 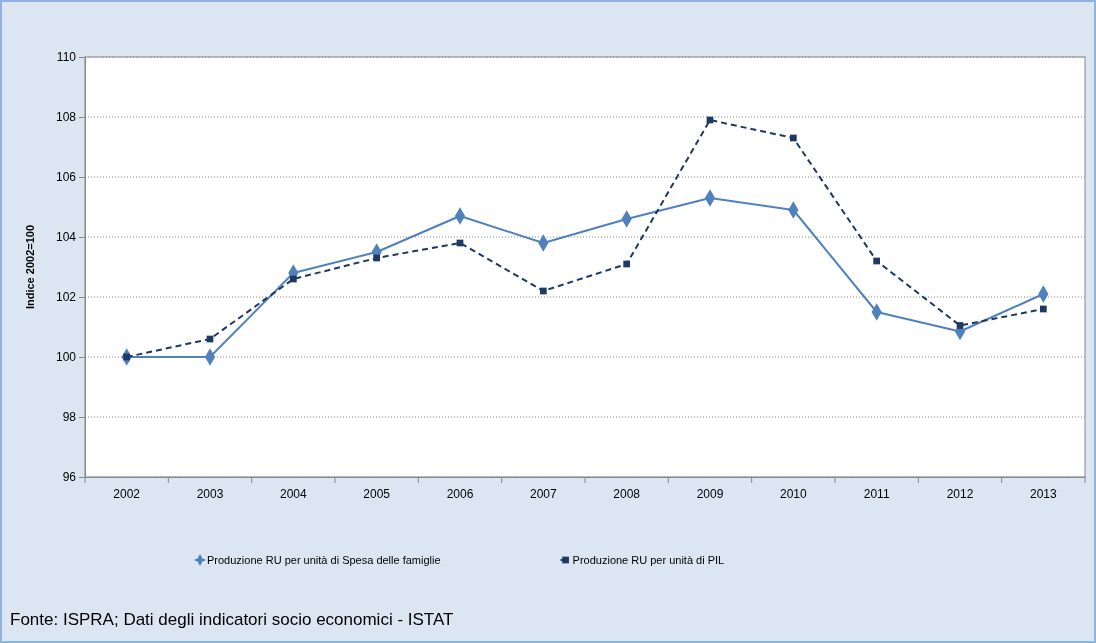 What do you see at coordinates (627, 493) in the screenshot?
I see `x-tick-label: 2008` at bounding box center [627, 493].